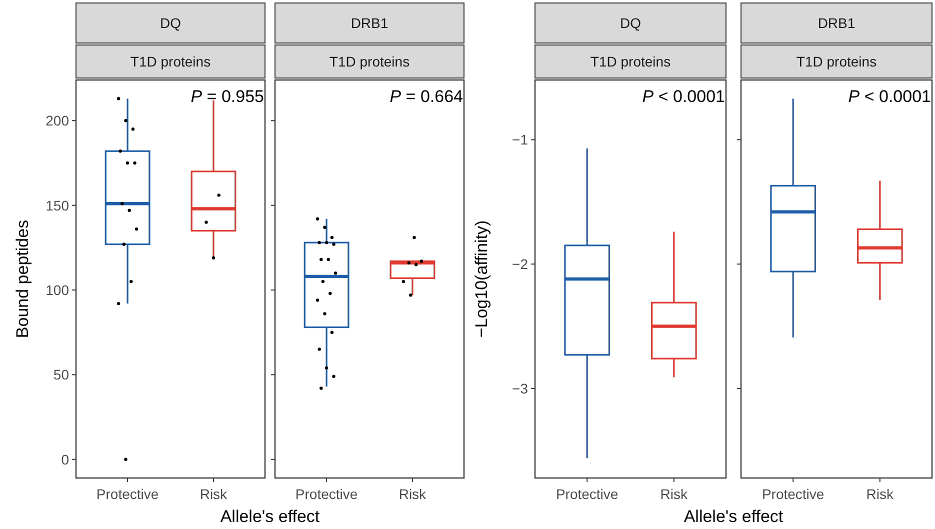 The width and height of the screenshot is (935, 529). I want to click on y-tick-label: 150, so click(58, 205).